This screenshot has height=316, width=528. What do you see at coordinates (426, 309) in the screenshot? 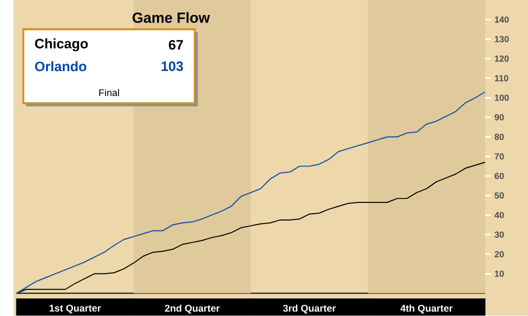
I see `x-tick-label: 4th Quarter` at bounding box center [426, 309].